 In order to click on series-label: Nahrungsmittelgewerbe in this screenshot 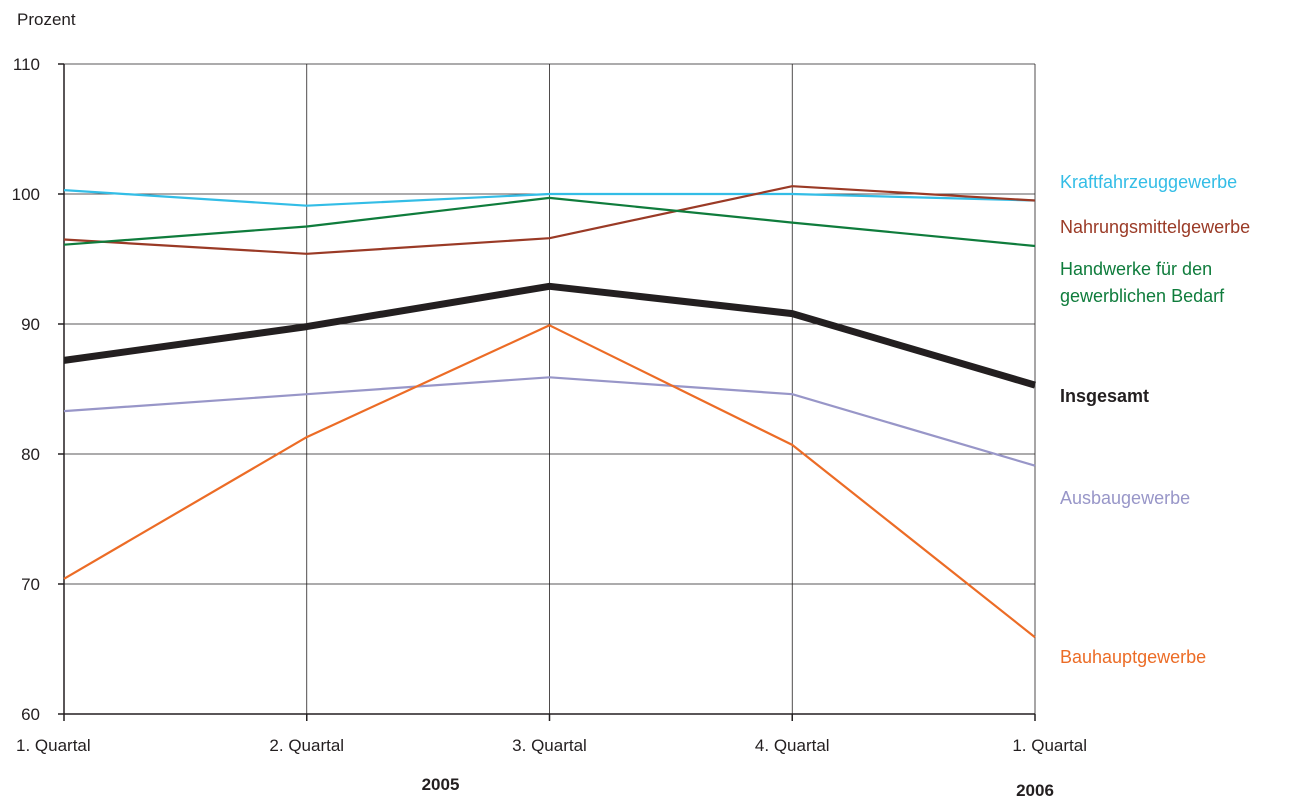, I will do `click(1155, 227)`.